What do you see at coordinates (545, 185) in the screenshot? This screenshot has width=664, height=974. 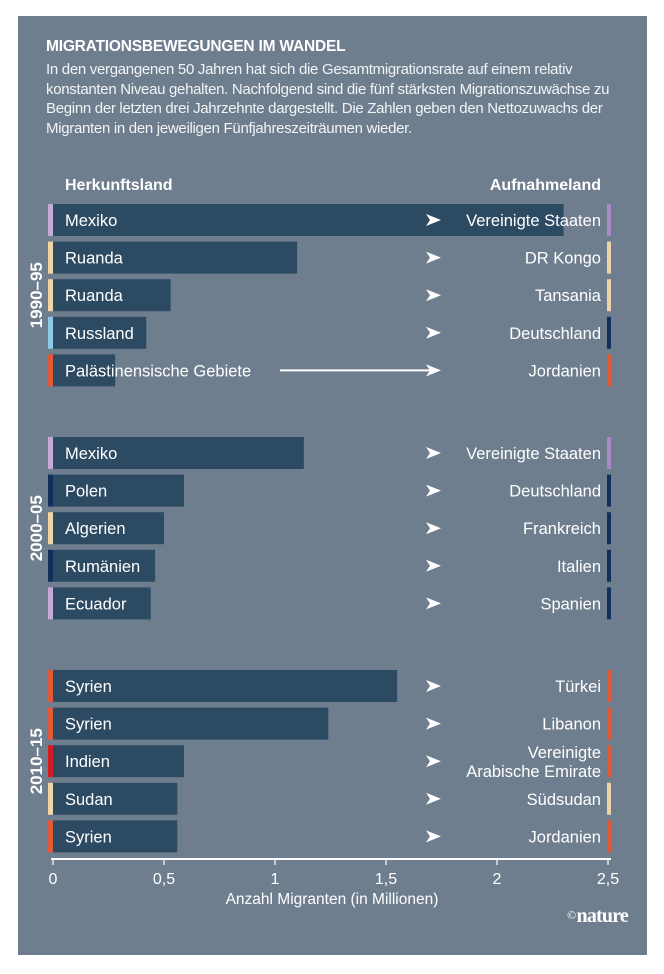 I see `destination-column-header: Aufnahmeland` at bounding box center [545, 185].